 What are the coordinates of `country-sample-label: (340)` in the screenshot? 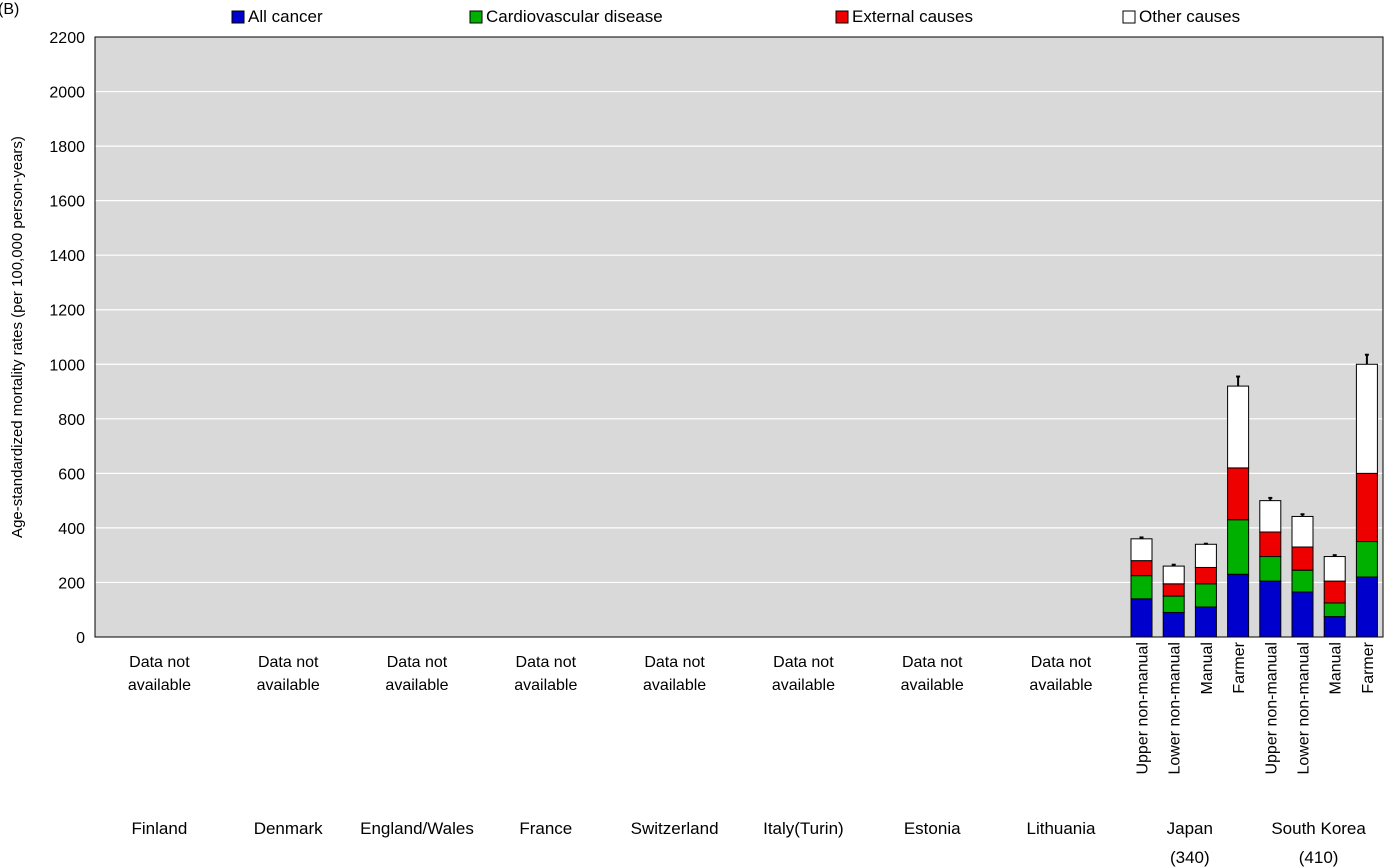 It's located at (1190, 857).